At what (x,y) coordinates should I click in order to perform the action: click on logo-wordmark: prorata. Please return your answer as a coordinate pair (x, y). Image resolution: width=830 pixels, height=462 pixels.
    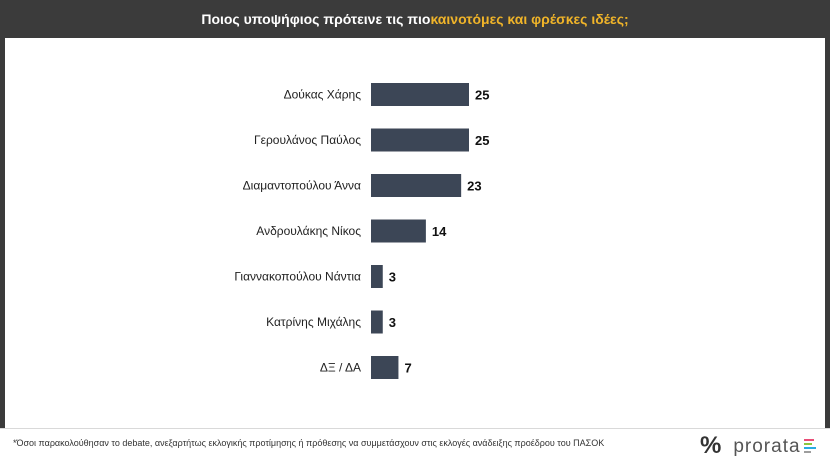
    Looking at the image, I should click on (767, 446).